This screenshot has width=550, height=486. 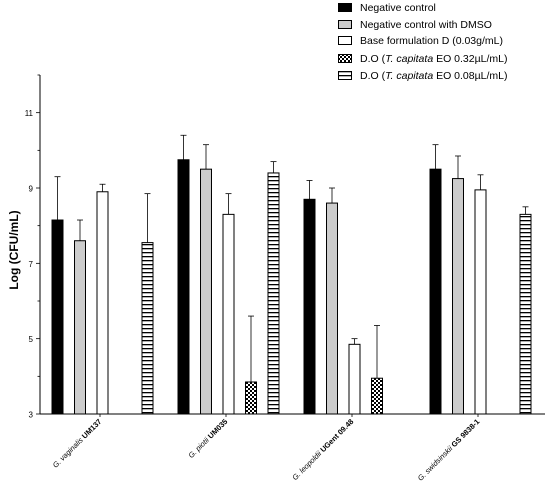 I want to click on legend-label: Negative control, so click(x=398, y=8).